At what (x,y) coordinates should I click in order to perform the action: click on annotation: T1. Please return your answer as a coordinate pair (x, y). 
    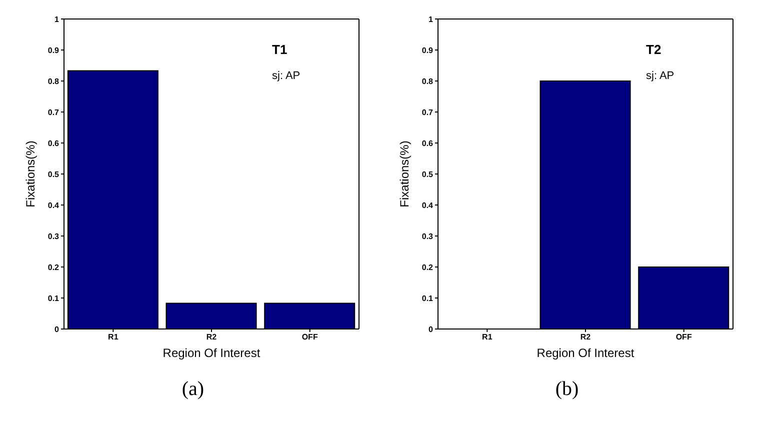
    Looking at the image, I should click on (280, 49).